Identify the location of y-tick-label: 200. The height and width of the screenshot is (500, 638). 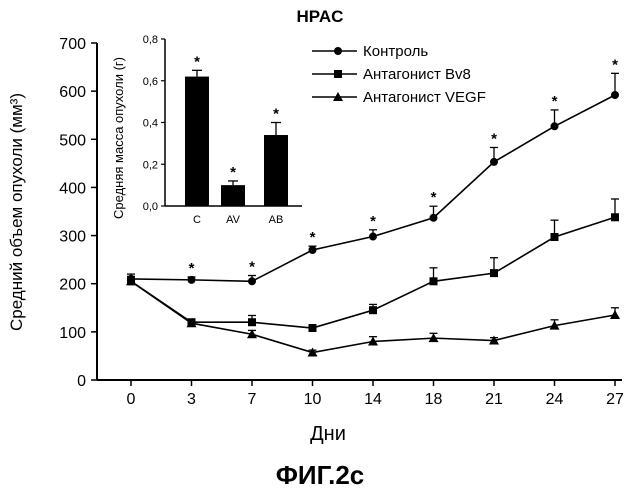
(72, 285).